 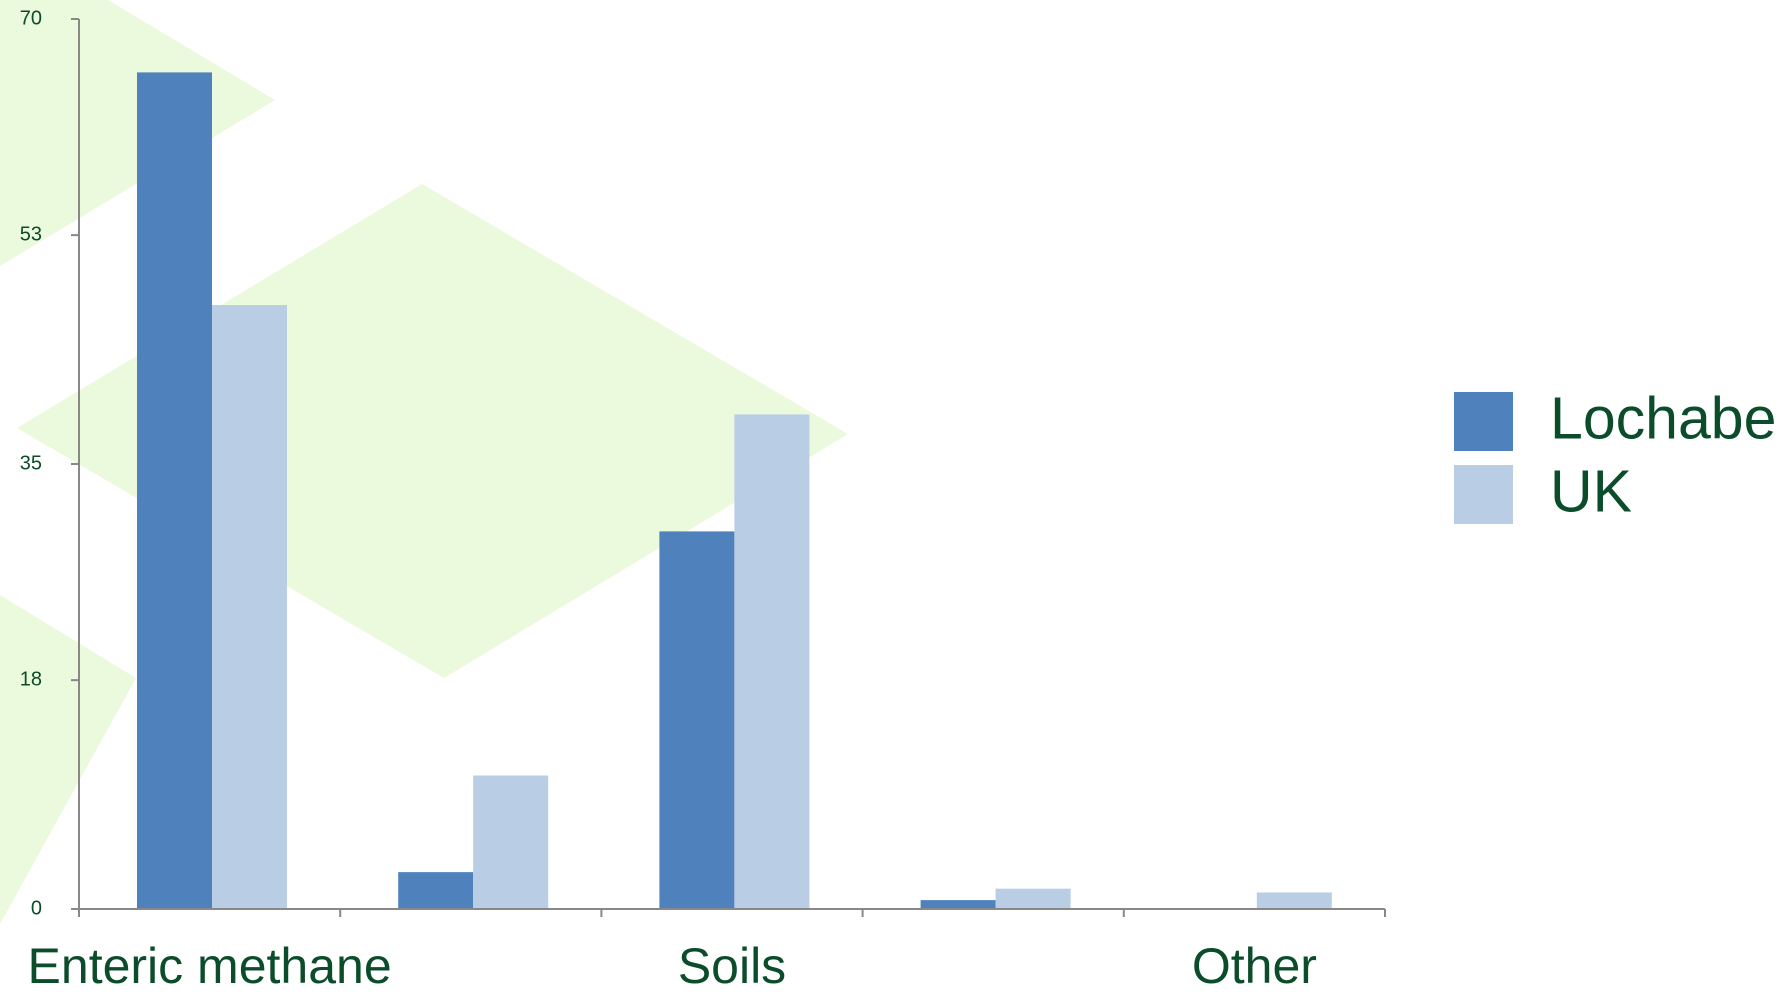 I want to click on x-tick-label: Soils, so click(x=732, y=966).